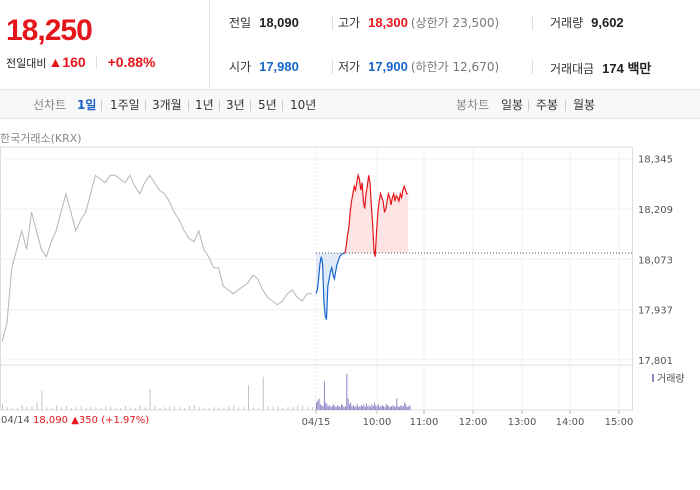 The height and width of the screenshot is (490, 700). I want to click on x-tick-label: 15:00, so click(619, 422).